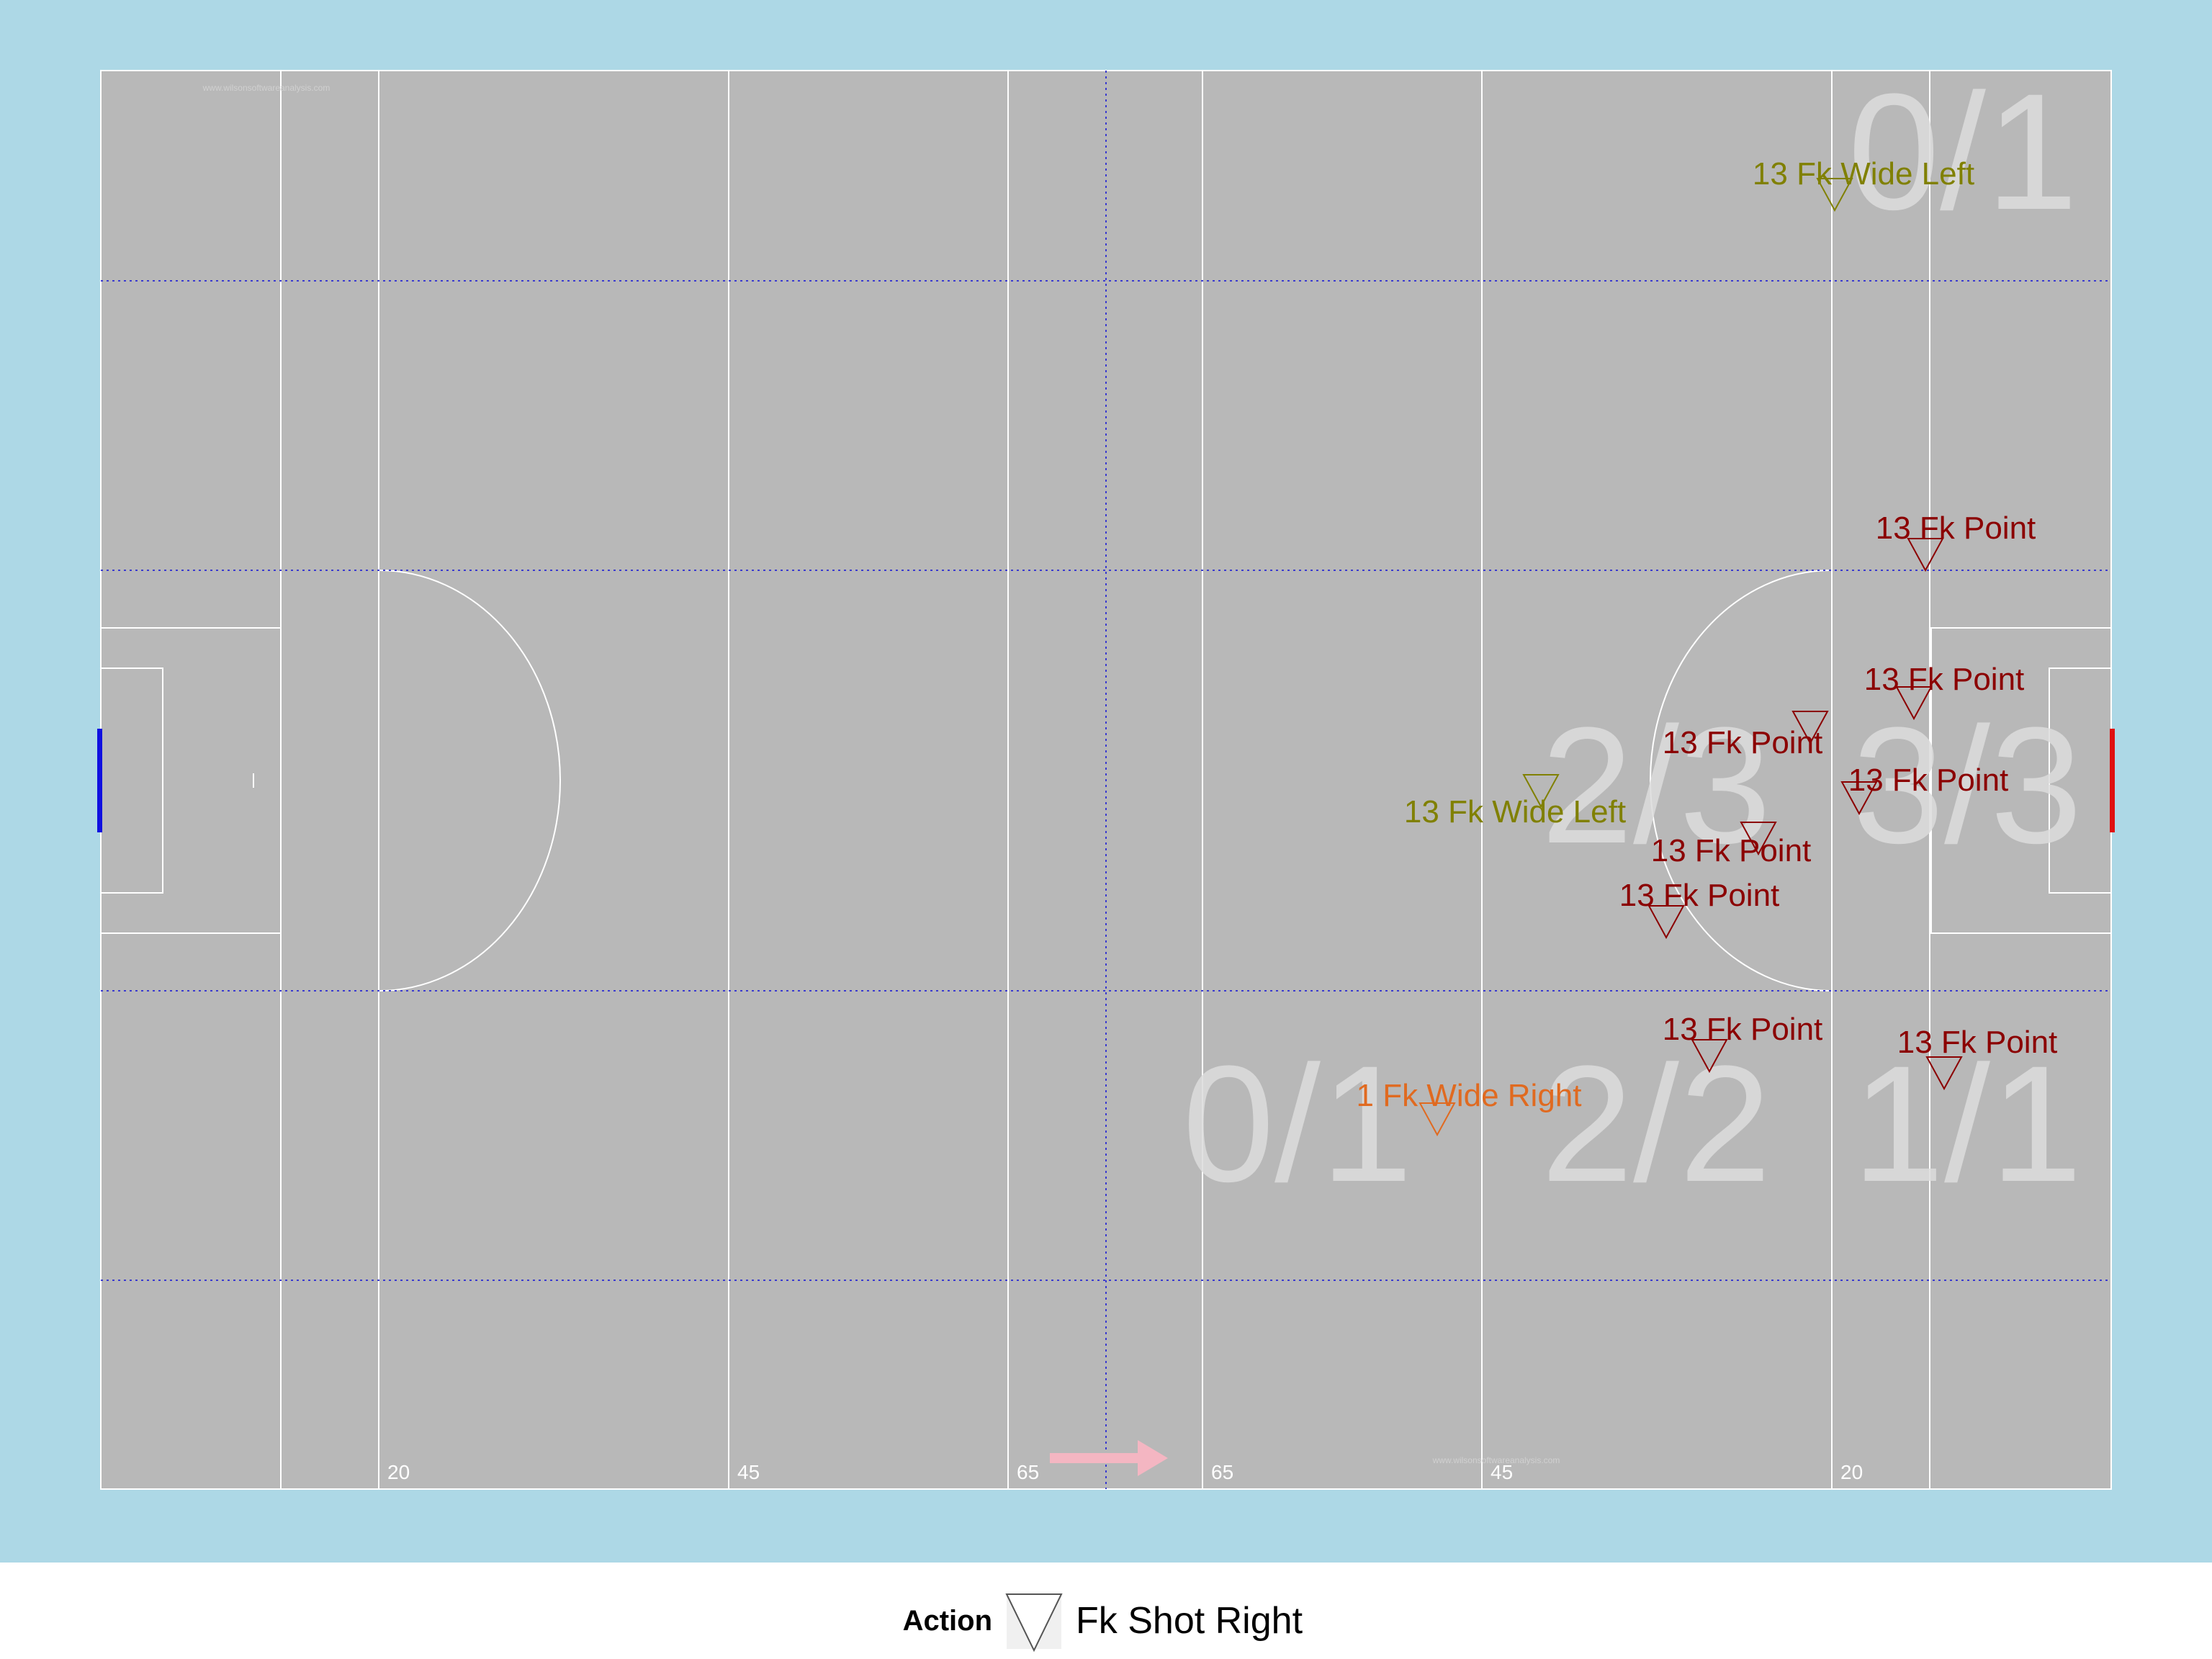 The image size is (2212, 1659). What do you see at coordinates (398, 1472) in the screenshot?
I see `distance-label-20-left: 20` at bounding box center [398, 1472].